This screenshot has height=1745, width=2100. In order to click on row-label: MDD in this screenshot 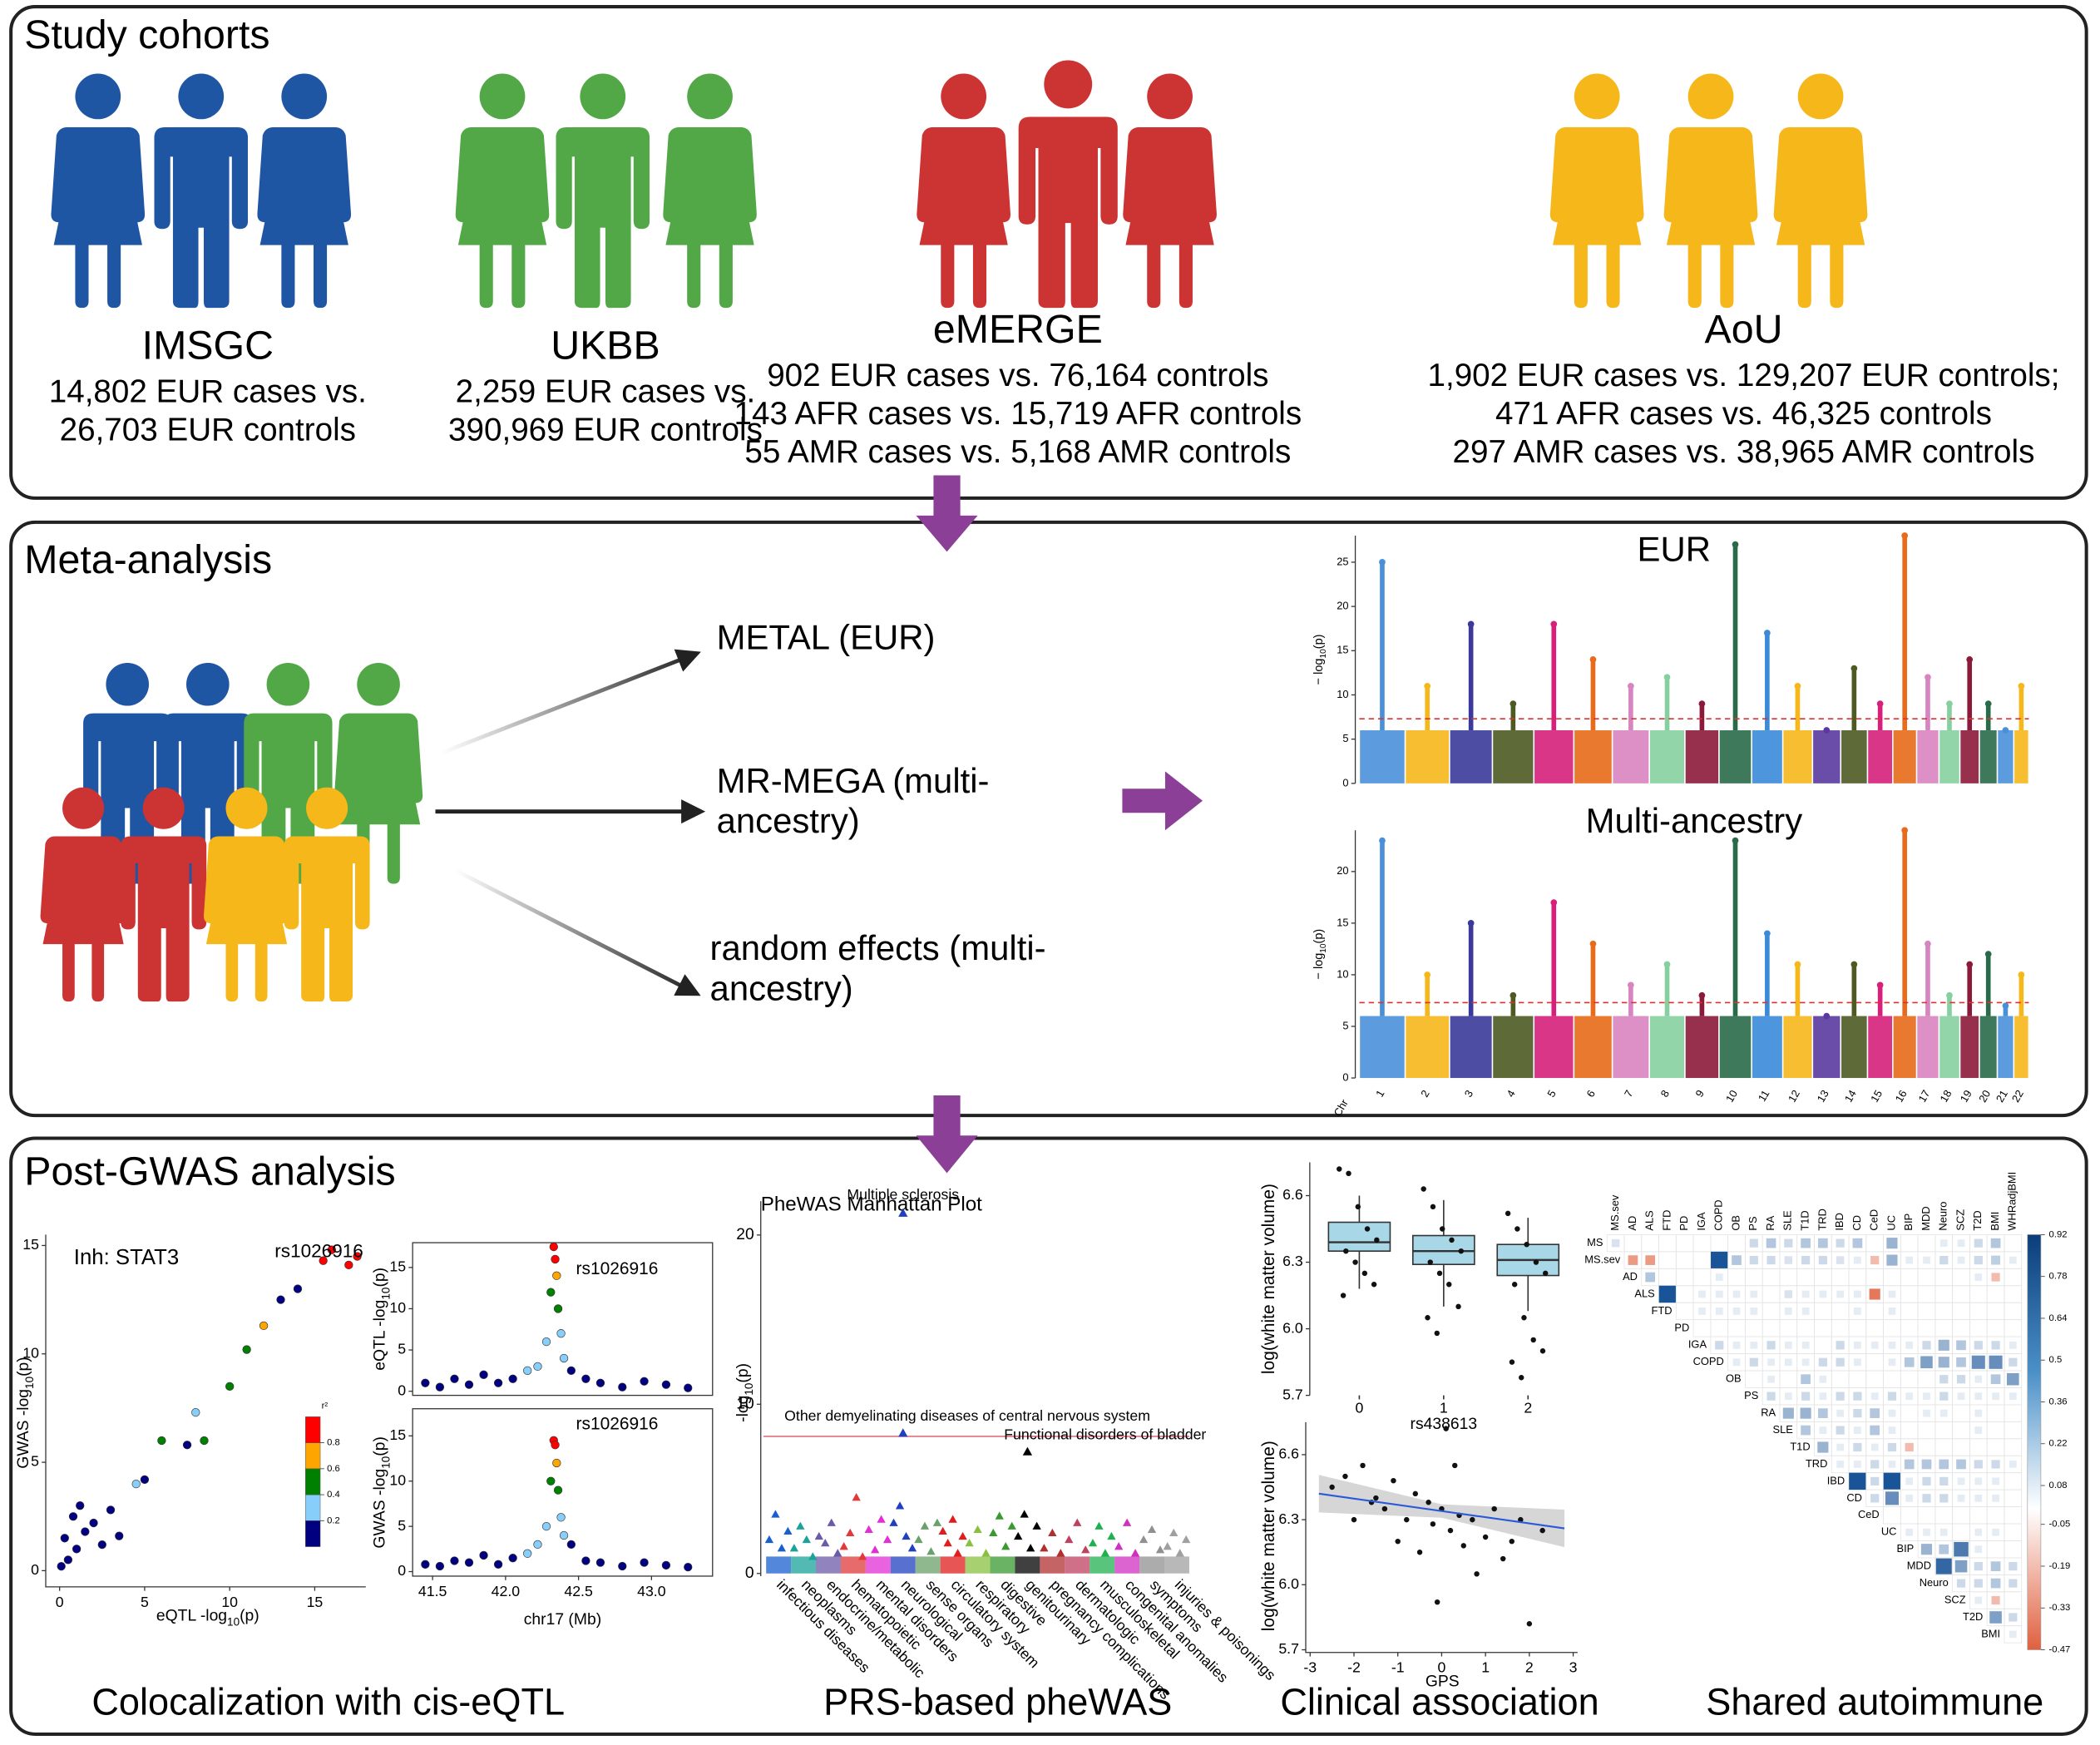, I will do `click(1919, 1566)`.